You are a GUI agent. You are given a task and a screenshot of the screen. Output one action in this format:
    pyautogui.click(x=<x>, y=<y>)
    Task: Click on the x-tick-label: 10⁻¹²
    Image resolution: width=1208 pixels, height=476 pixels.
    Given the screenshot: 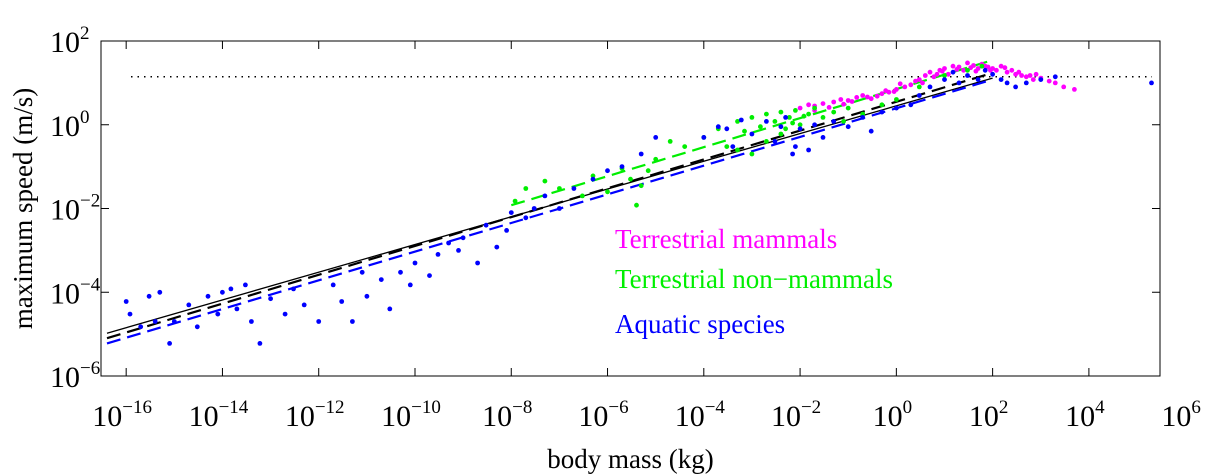 What is the action you would take?
    pyautogui.click(x=315, y=415)
    